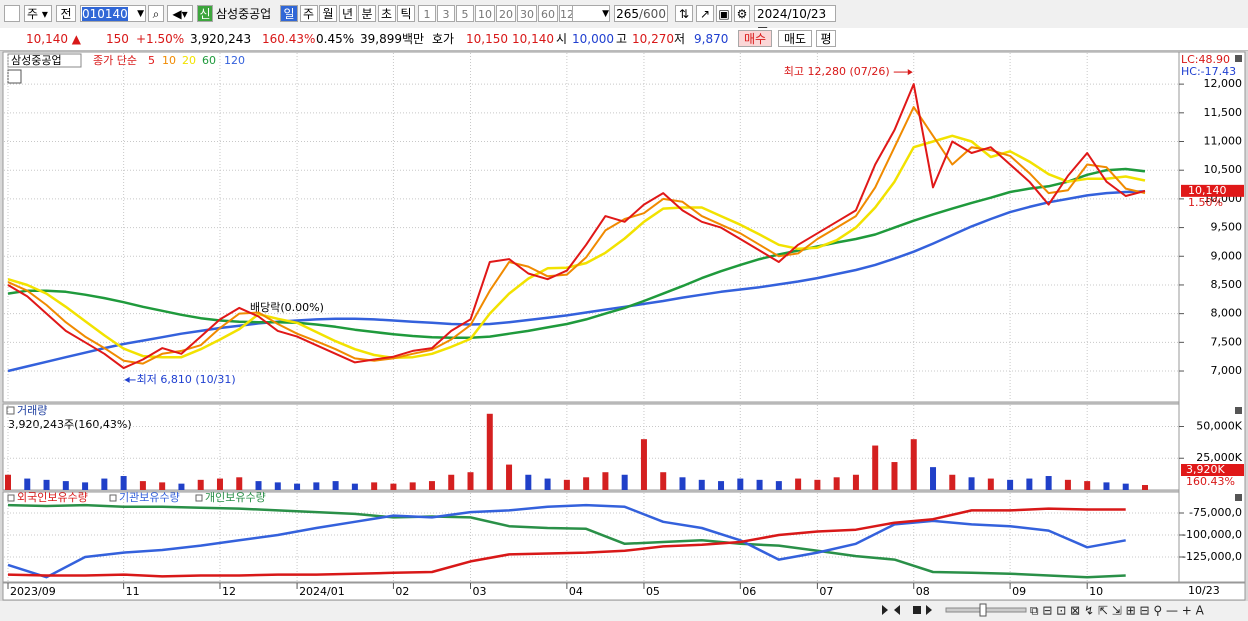 Image resolution: width=1248 pixels, height=621 pixels. What do you see at coordinates (33, 14) in the screenshot?
I see `market: 주` at bounding box center [33, 14].